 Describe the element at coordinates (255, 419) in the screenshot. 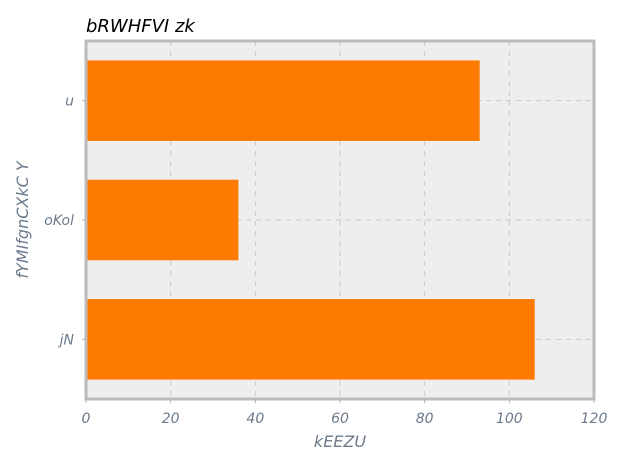

I see `x-tick-label: 40` at that location.